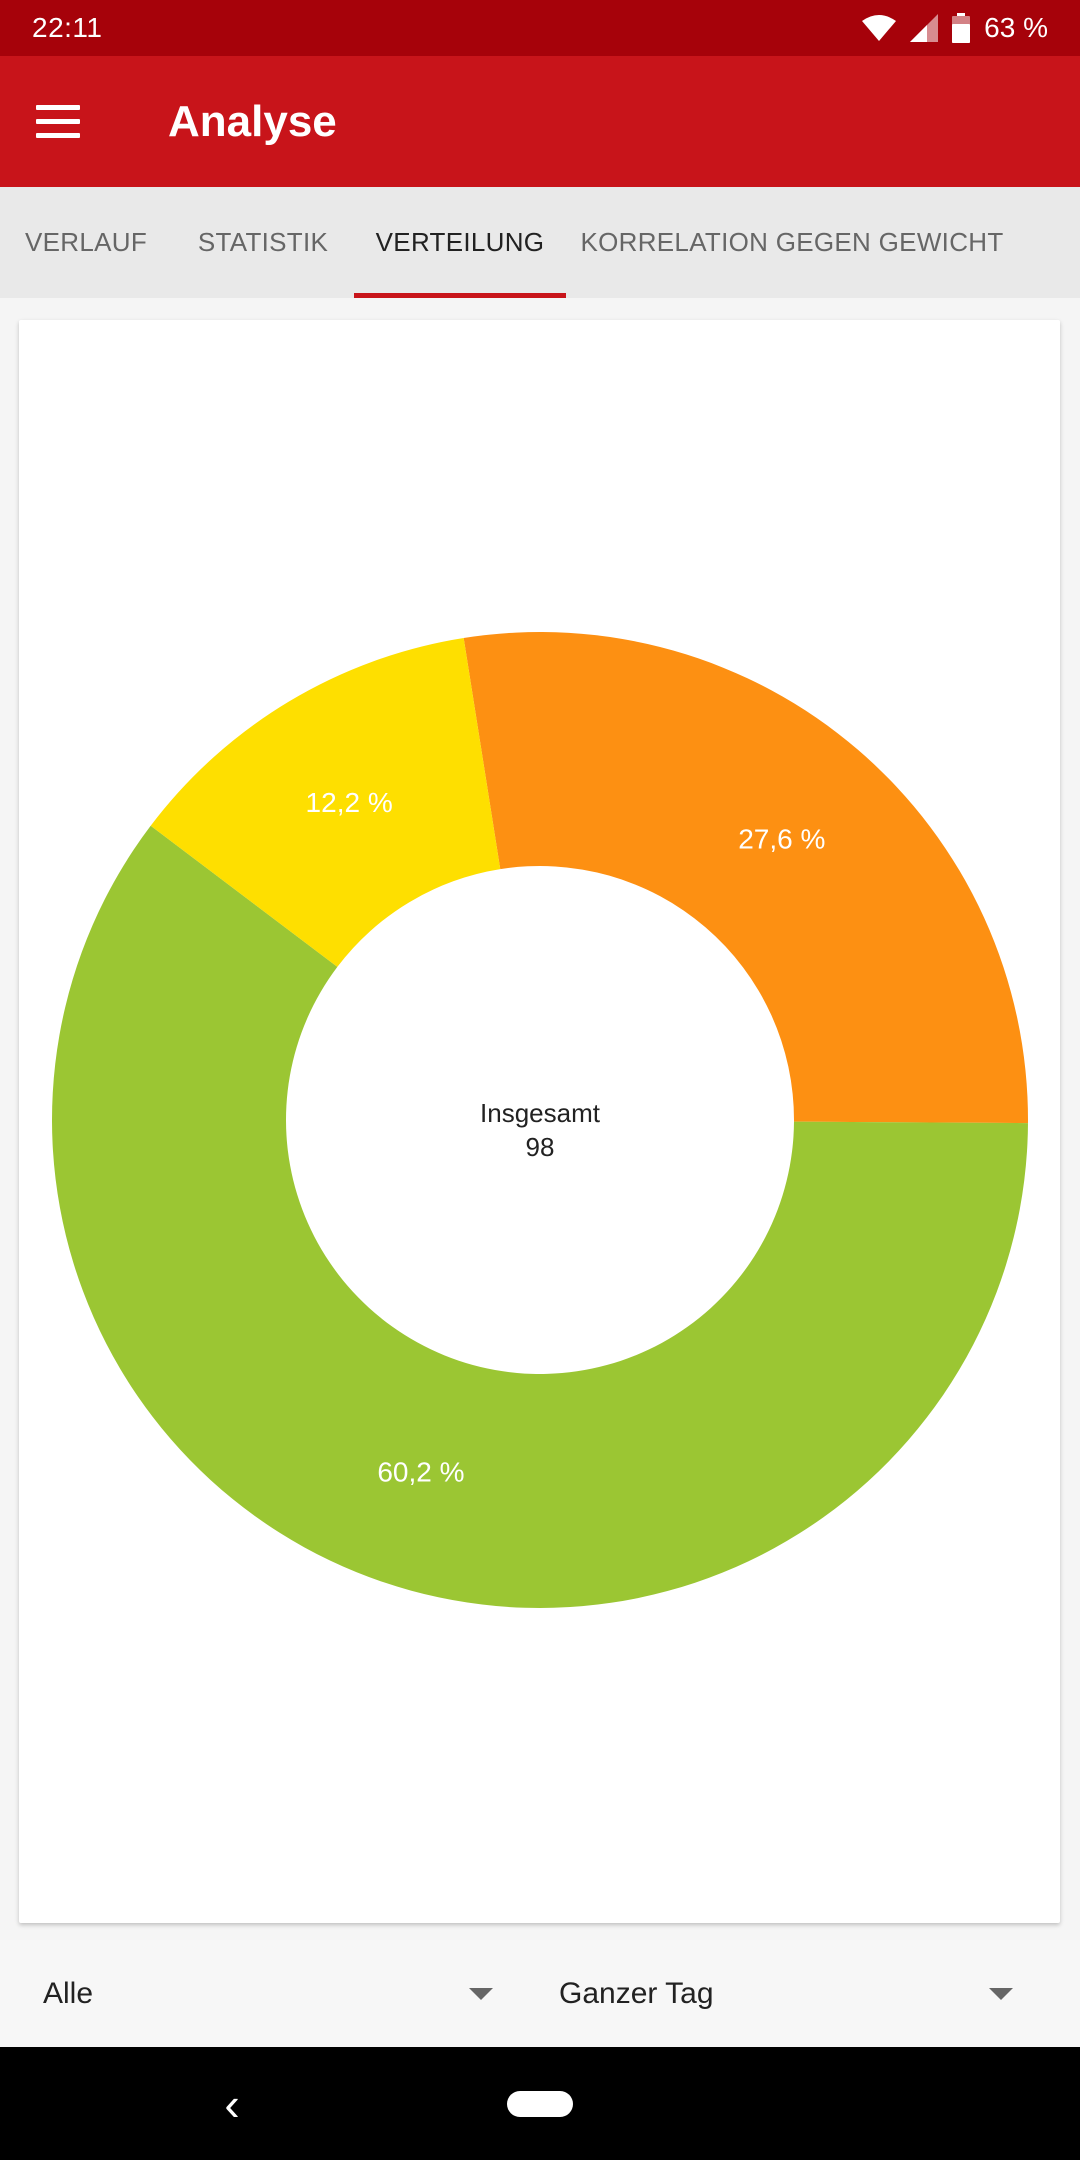 Image resolution: width=1080 pixels, height=2160 pixels. Describe the element at coordinates (781, 839) in the screenshot. I see `slice-label: 27,6 %` at that location.